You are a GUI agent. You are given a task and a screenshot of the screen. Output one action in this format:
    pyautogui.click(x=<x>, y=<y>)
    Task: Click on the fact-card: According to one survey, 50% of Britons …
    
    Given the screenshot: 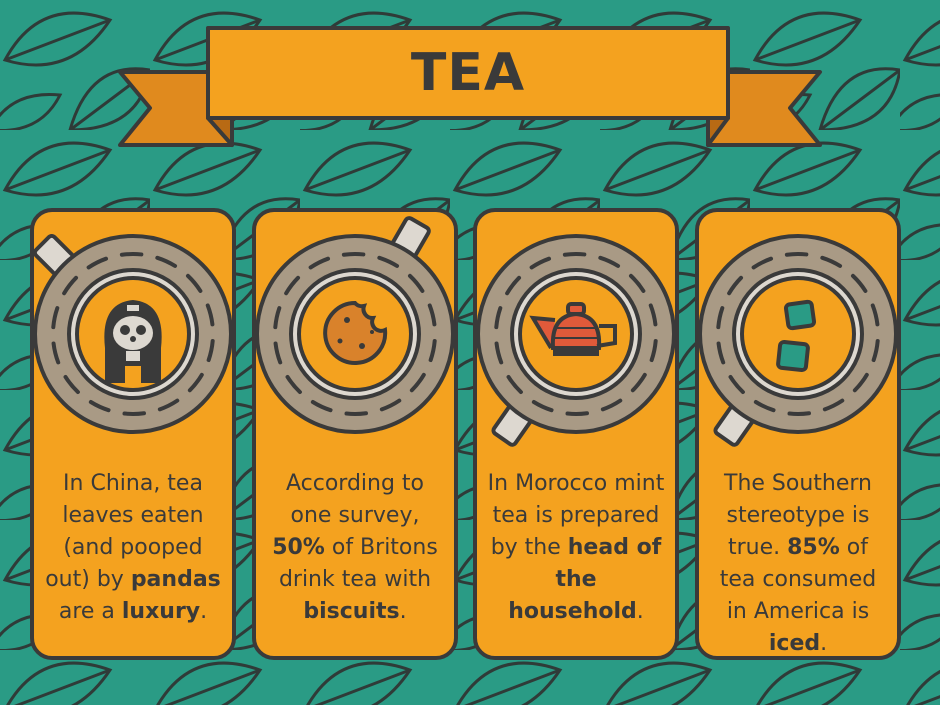 What is the action you would take?
    pyautogui.click(x=355, y=434)
    